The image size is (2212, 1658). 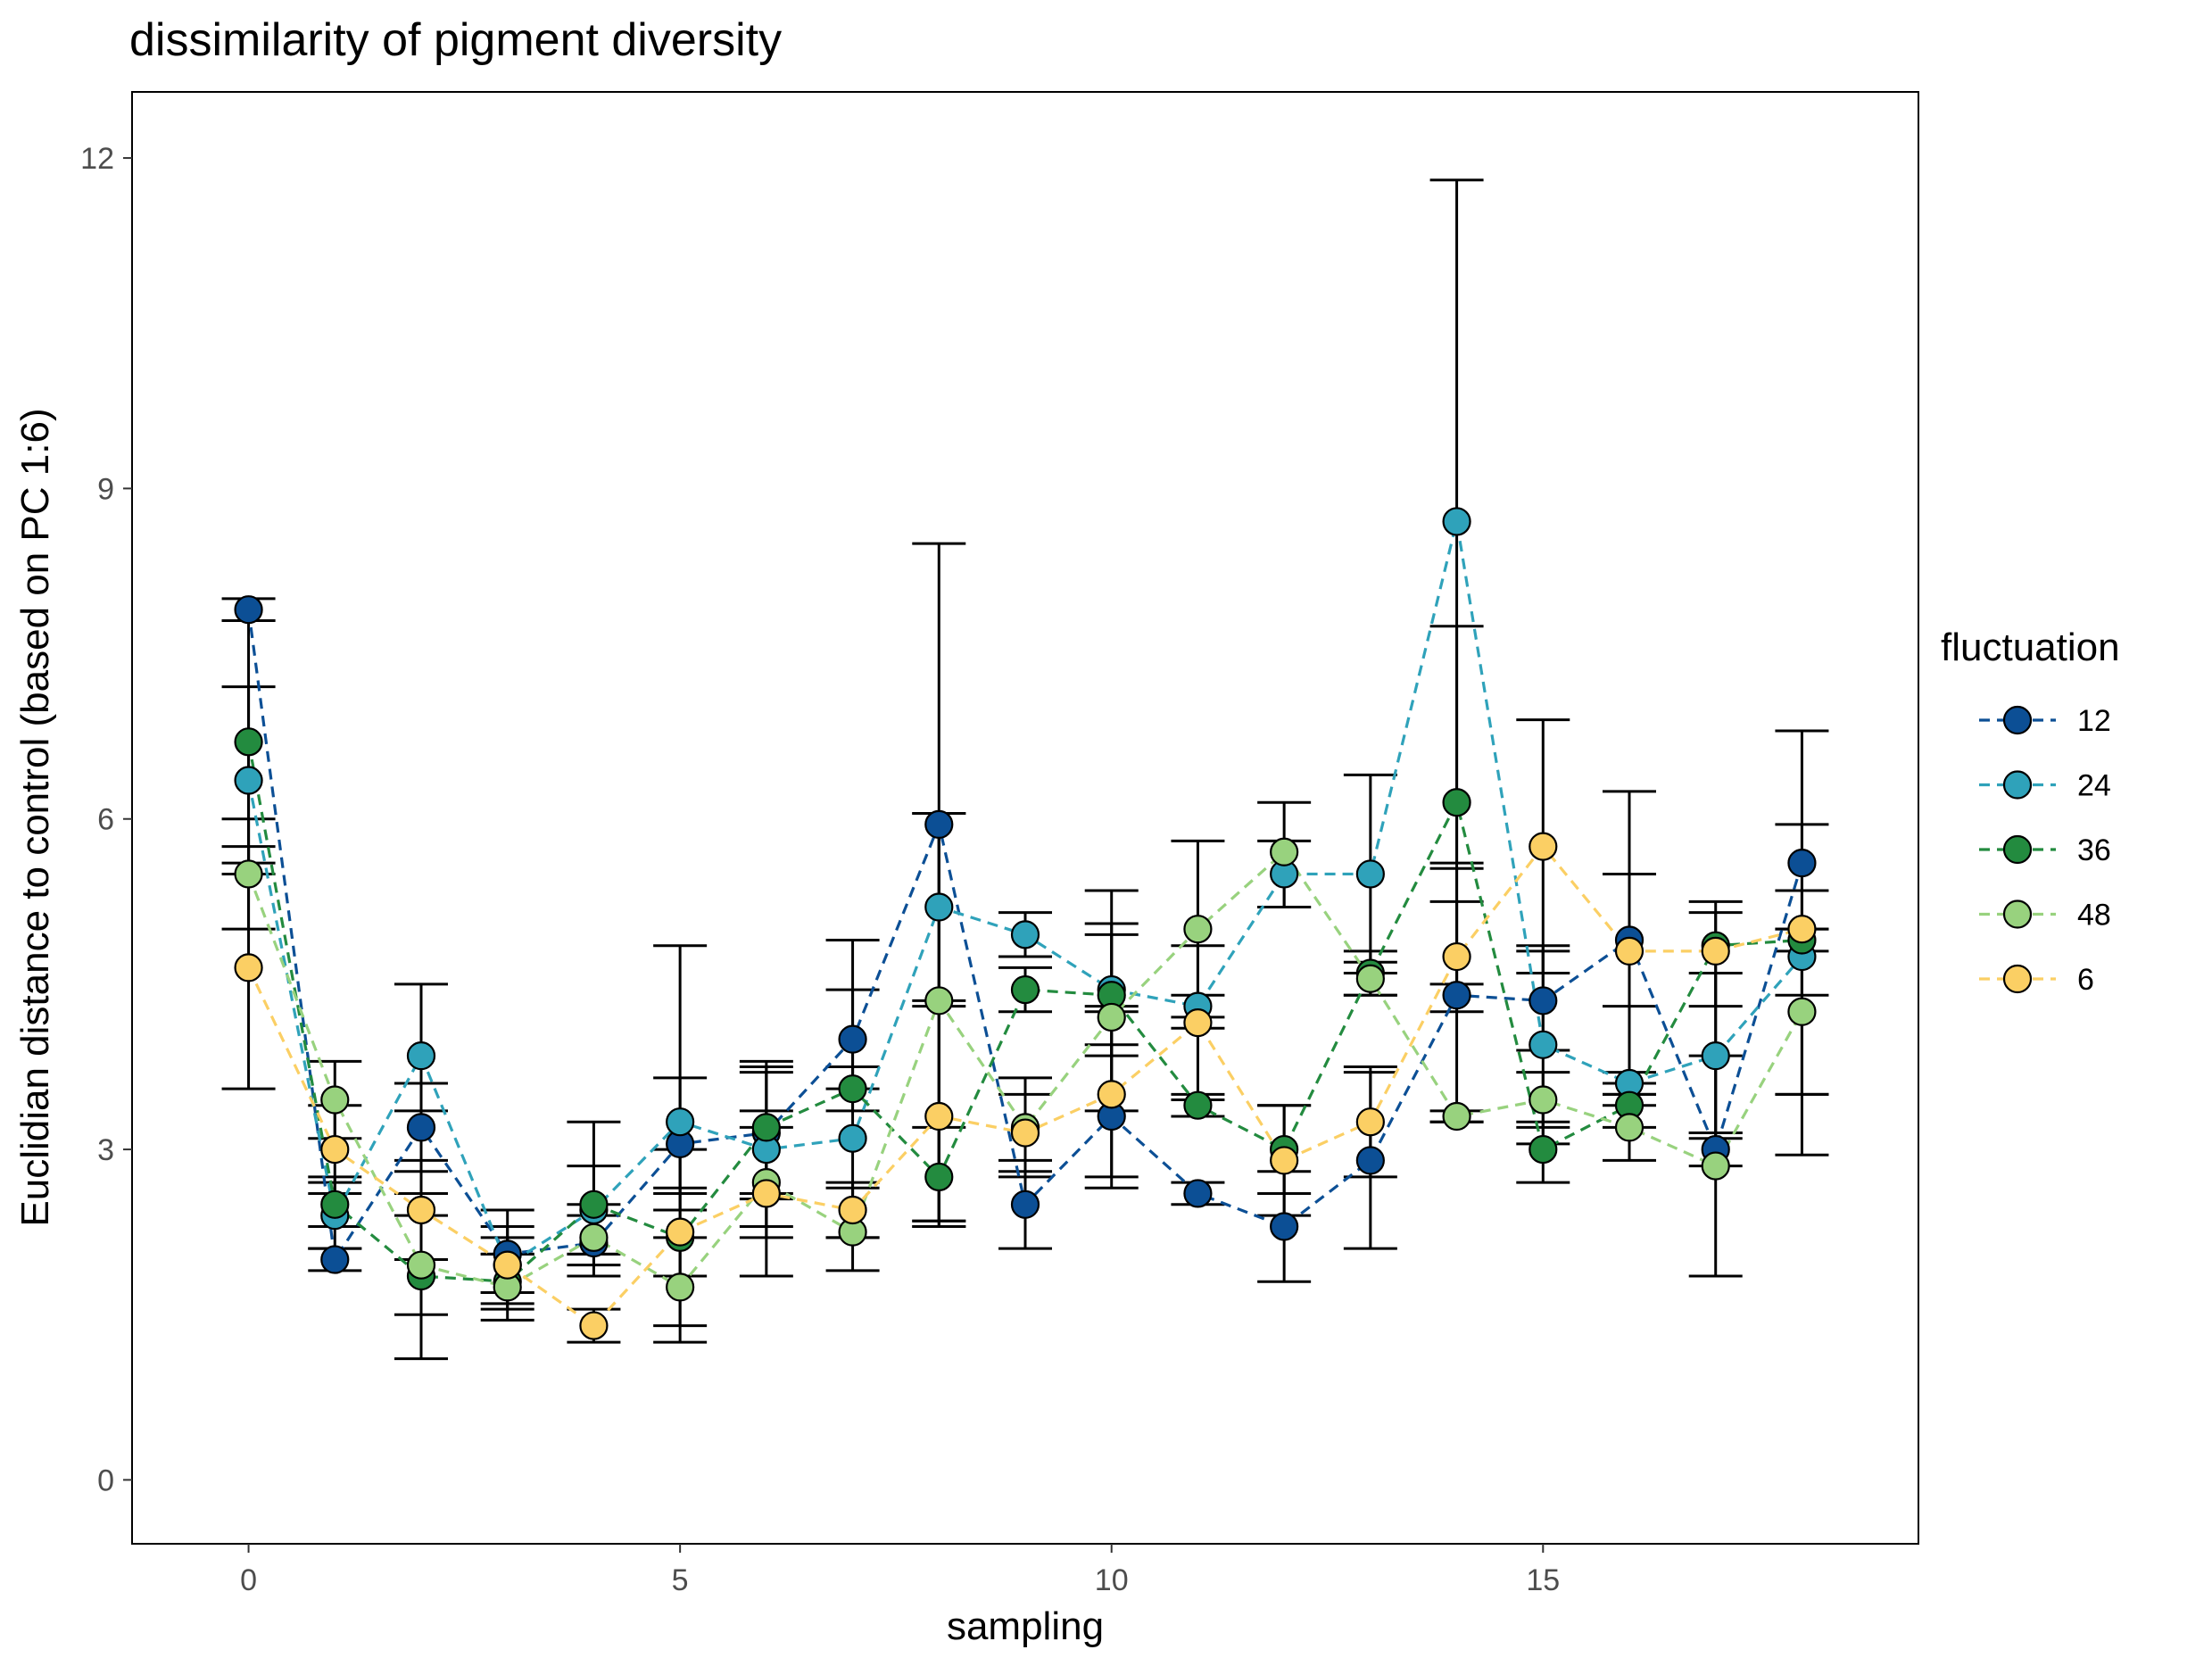 What do you see at coordinates (105, 820) in the screenshot?
I see `y-tick-label: 6` at bounding box center [105, 820].